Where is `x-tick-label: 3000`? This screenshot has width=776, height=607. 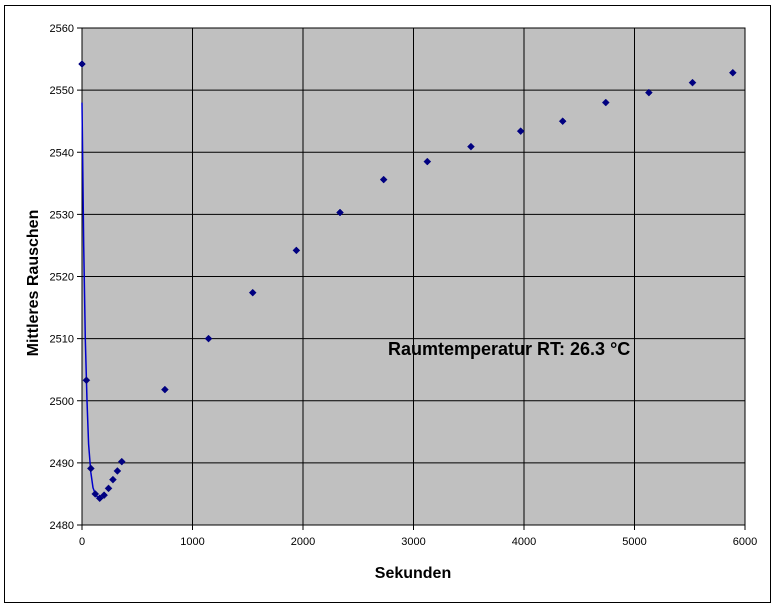 x-tick-label: 3000 is located at coordinates (413, 542).